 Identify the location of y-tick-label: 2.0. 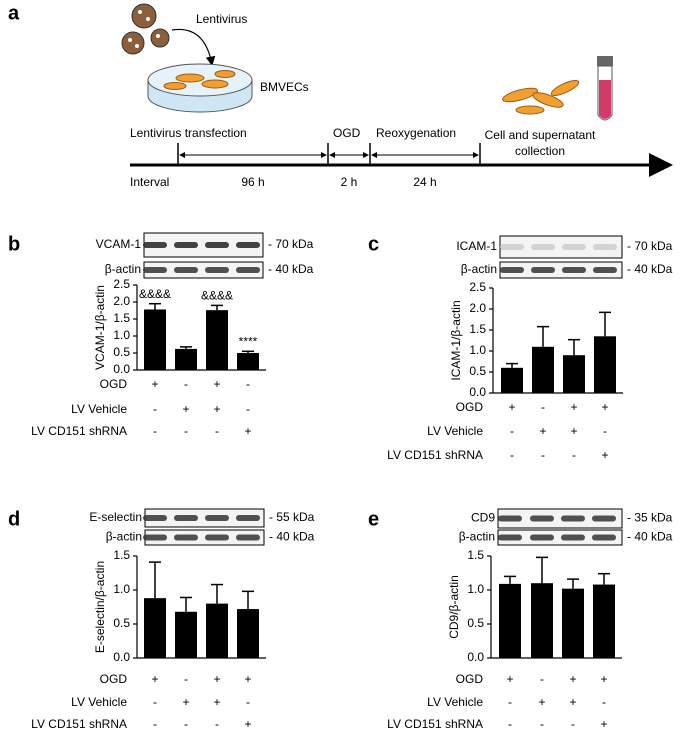
(121, 301).